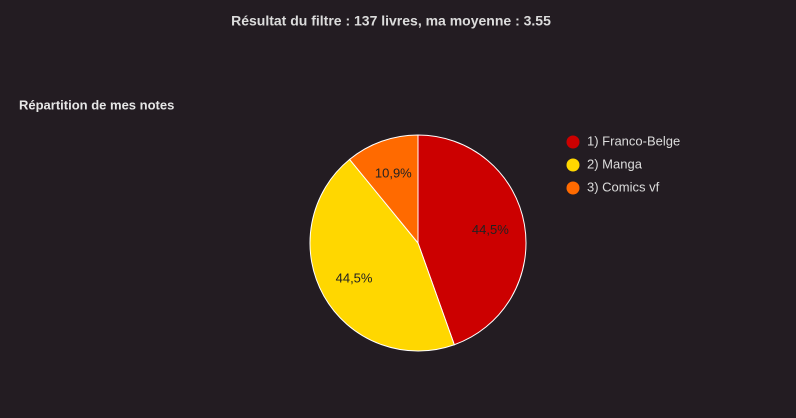 The height and width of the screenshot is (418, 796). Describe the element at coordinates (615, 163) in the screenshot. I see `legend-label: 2) Manga` at that location.